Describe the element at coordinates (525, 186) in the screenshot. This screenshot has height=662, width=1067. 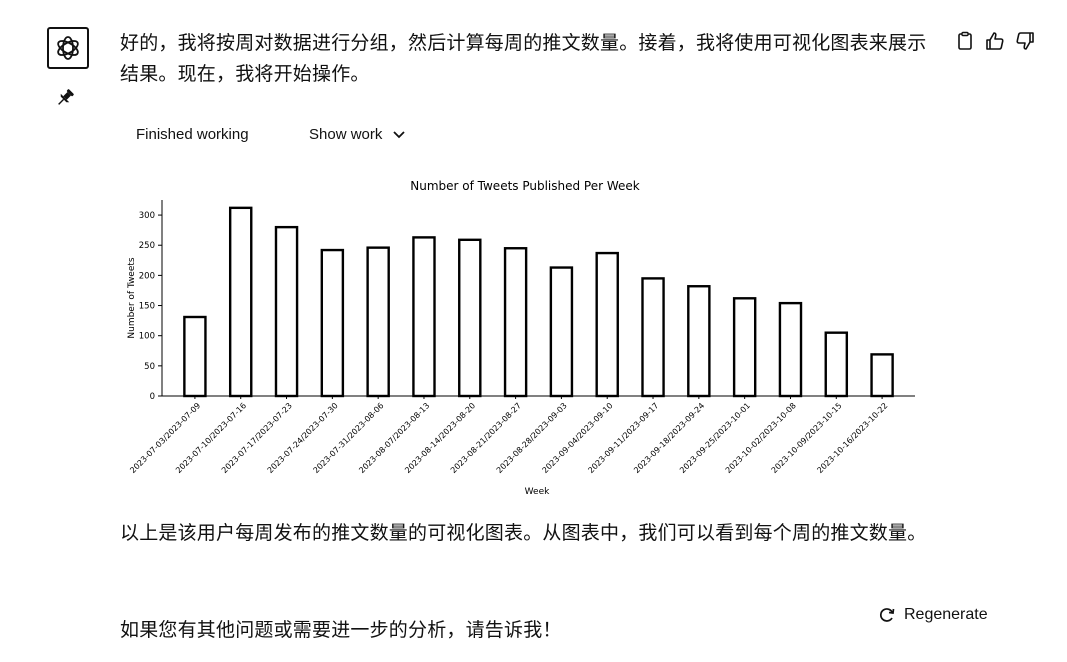
I see `chart-title: Number of Tweets Published Per Week` at that location.